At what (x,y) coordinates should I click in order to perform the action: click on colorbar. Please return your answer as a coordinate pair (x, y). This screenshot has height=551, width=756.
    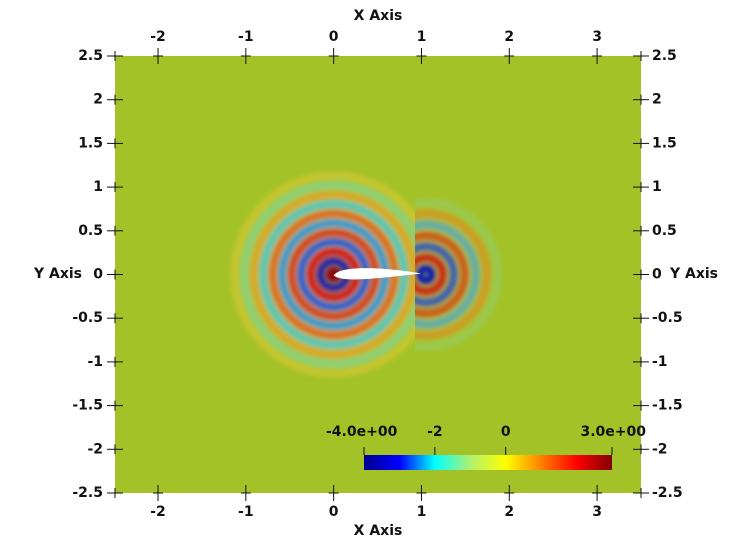
    Looking at the image, I should click on (488, 462).